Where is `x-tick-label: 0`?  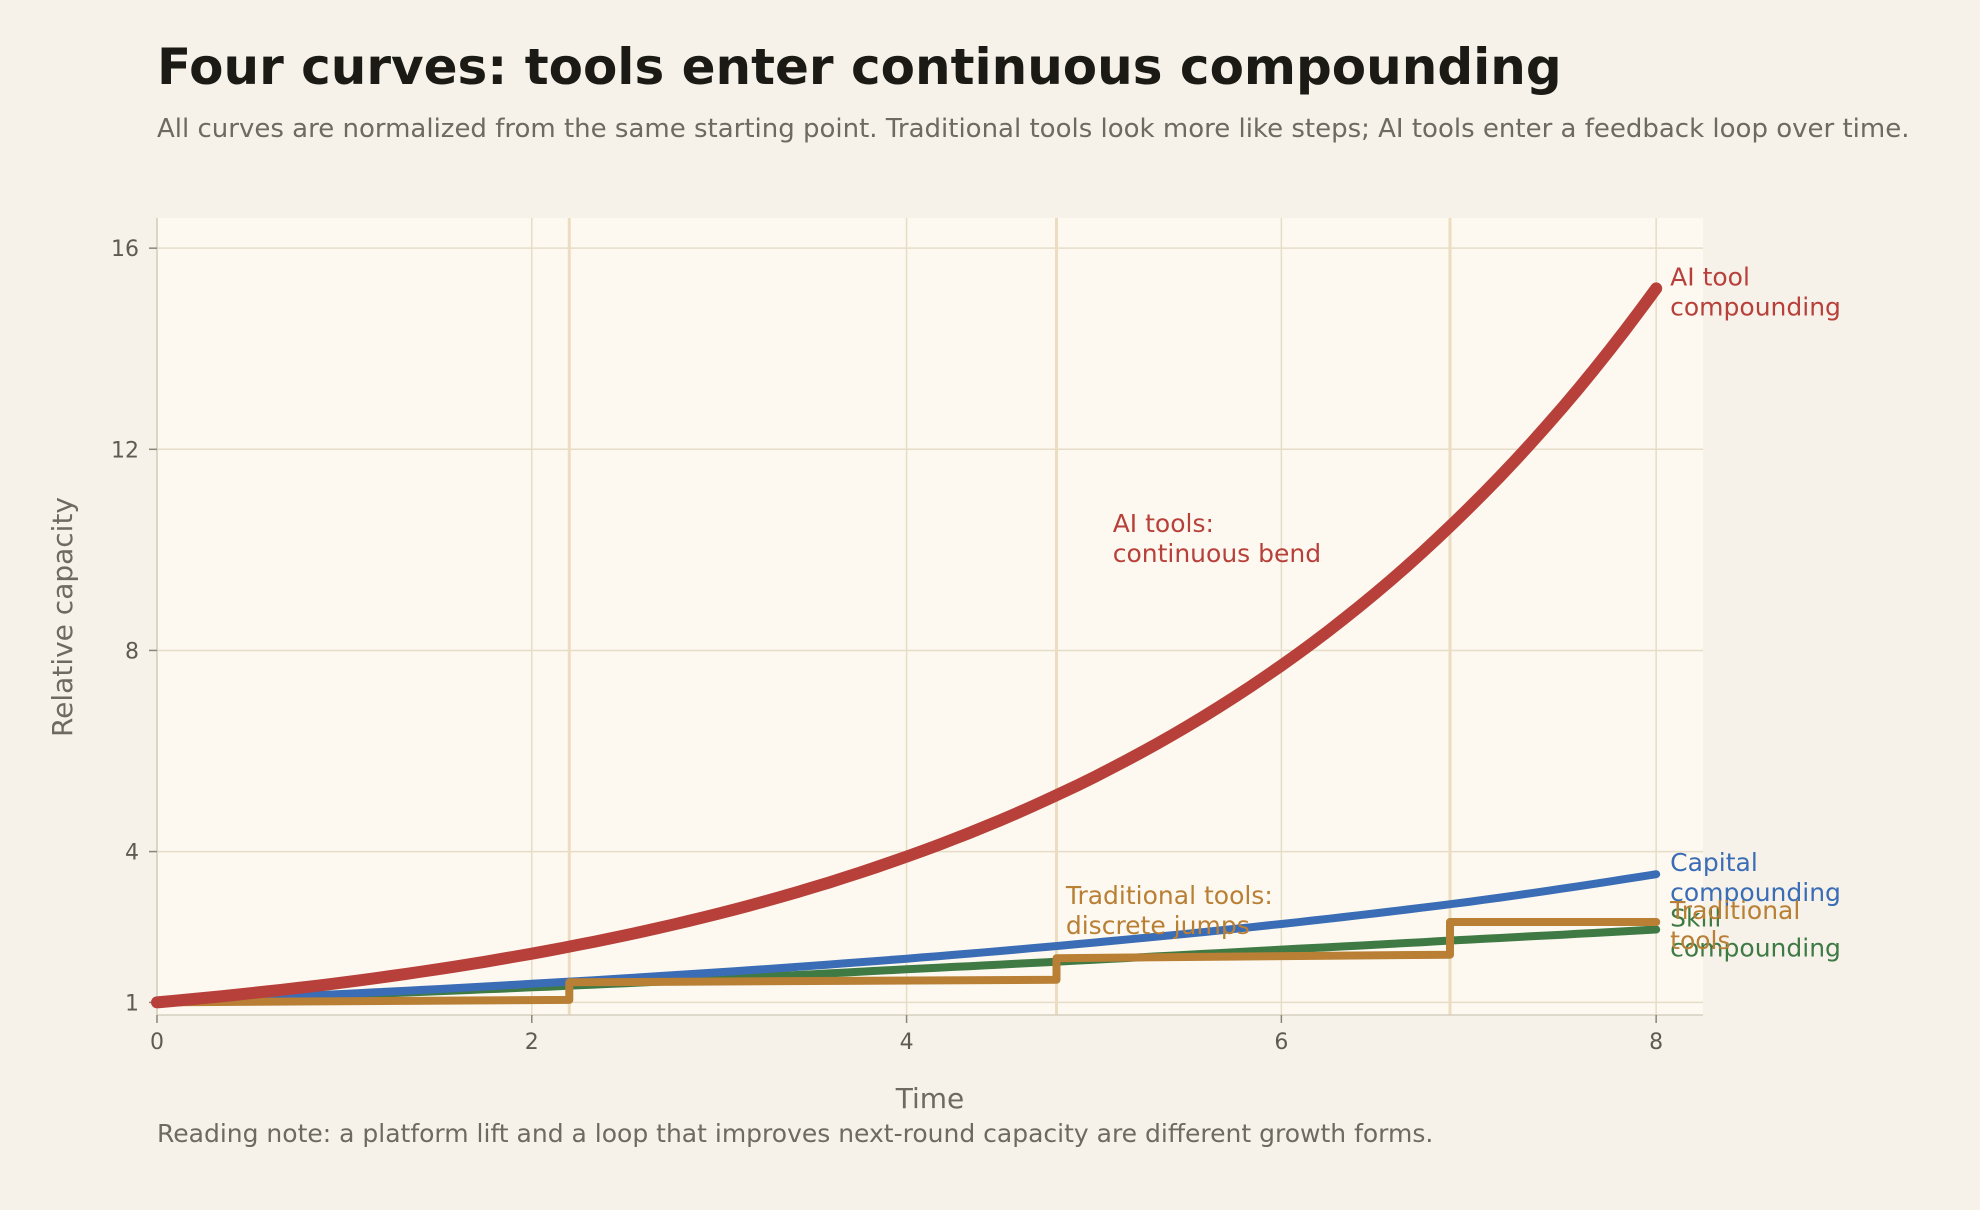 x-tick-label: 0 is located at coordinates (157, 1042).